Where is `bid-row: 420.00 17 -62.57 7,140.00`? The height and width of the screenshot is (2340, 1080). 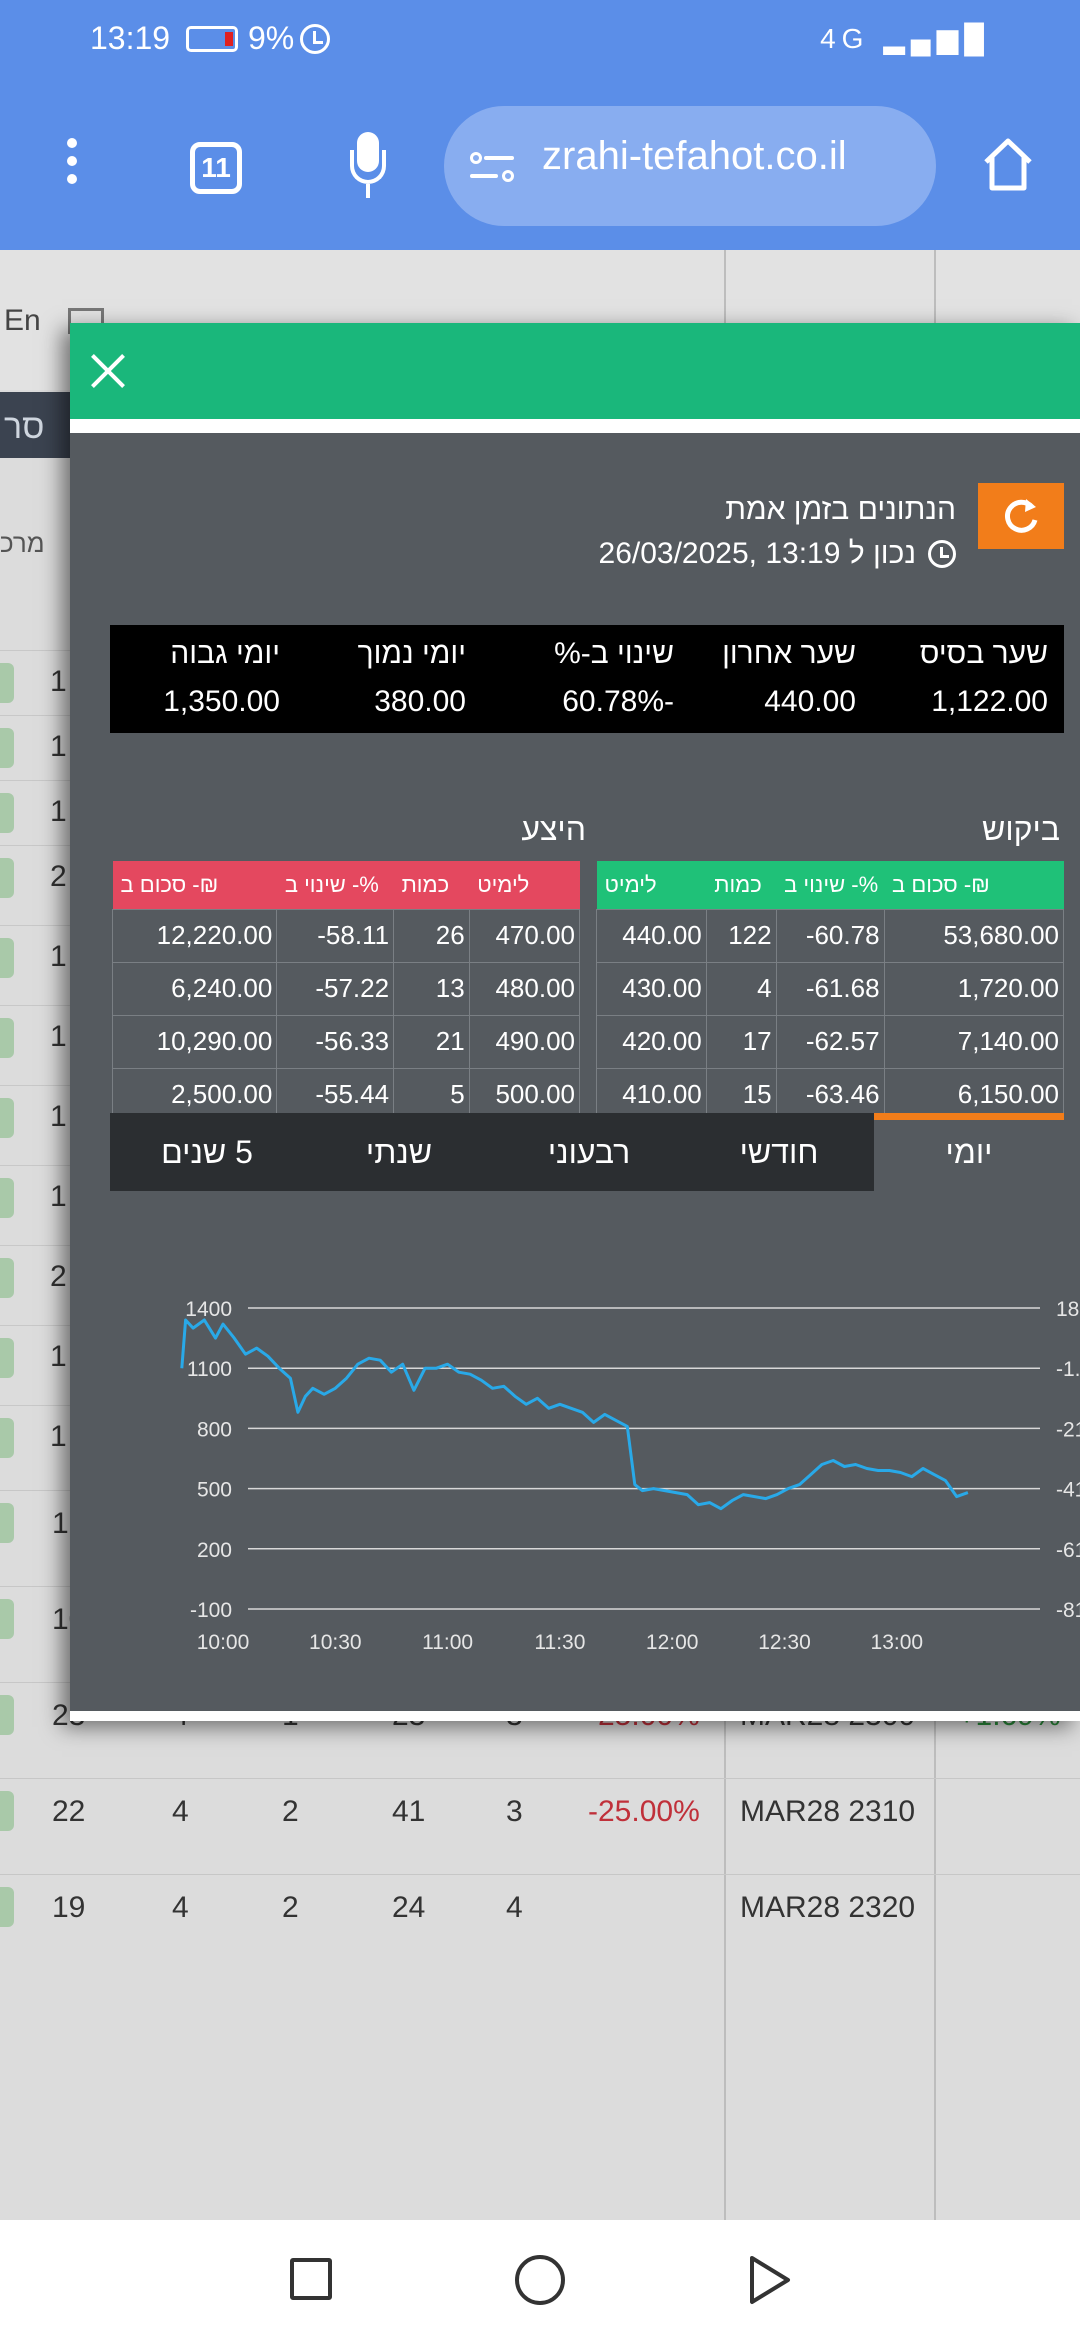 bid-row: 420.00 17 -62.57 7,140.00 is located at coordinates (830, 1041).